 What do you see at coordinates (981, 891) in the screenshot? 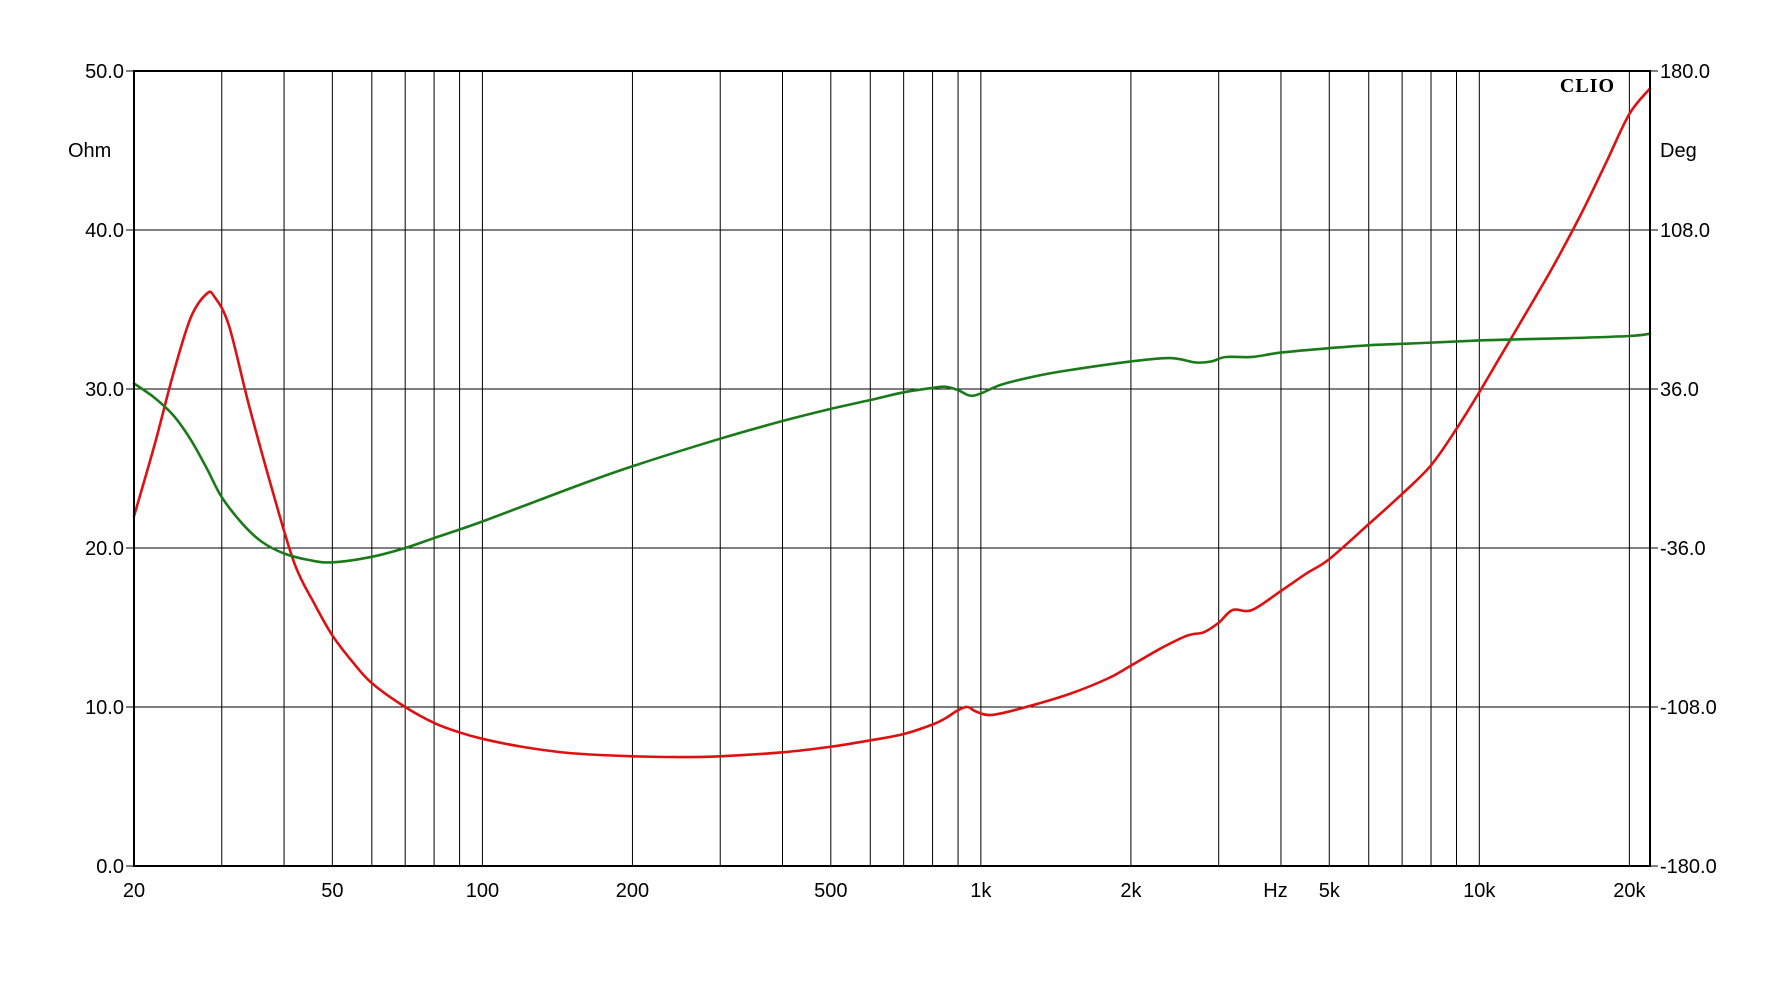
I see `x-tick-label: 1k` at bounding box center [981, 891].